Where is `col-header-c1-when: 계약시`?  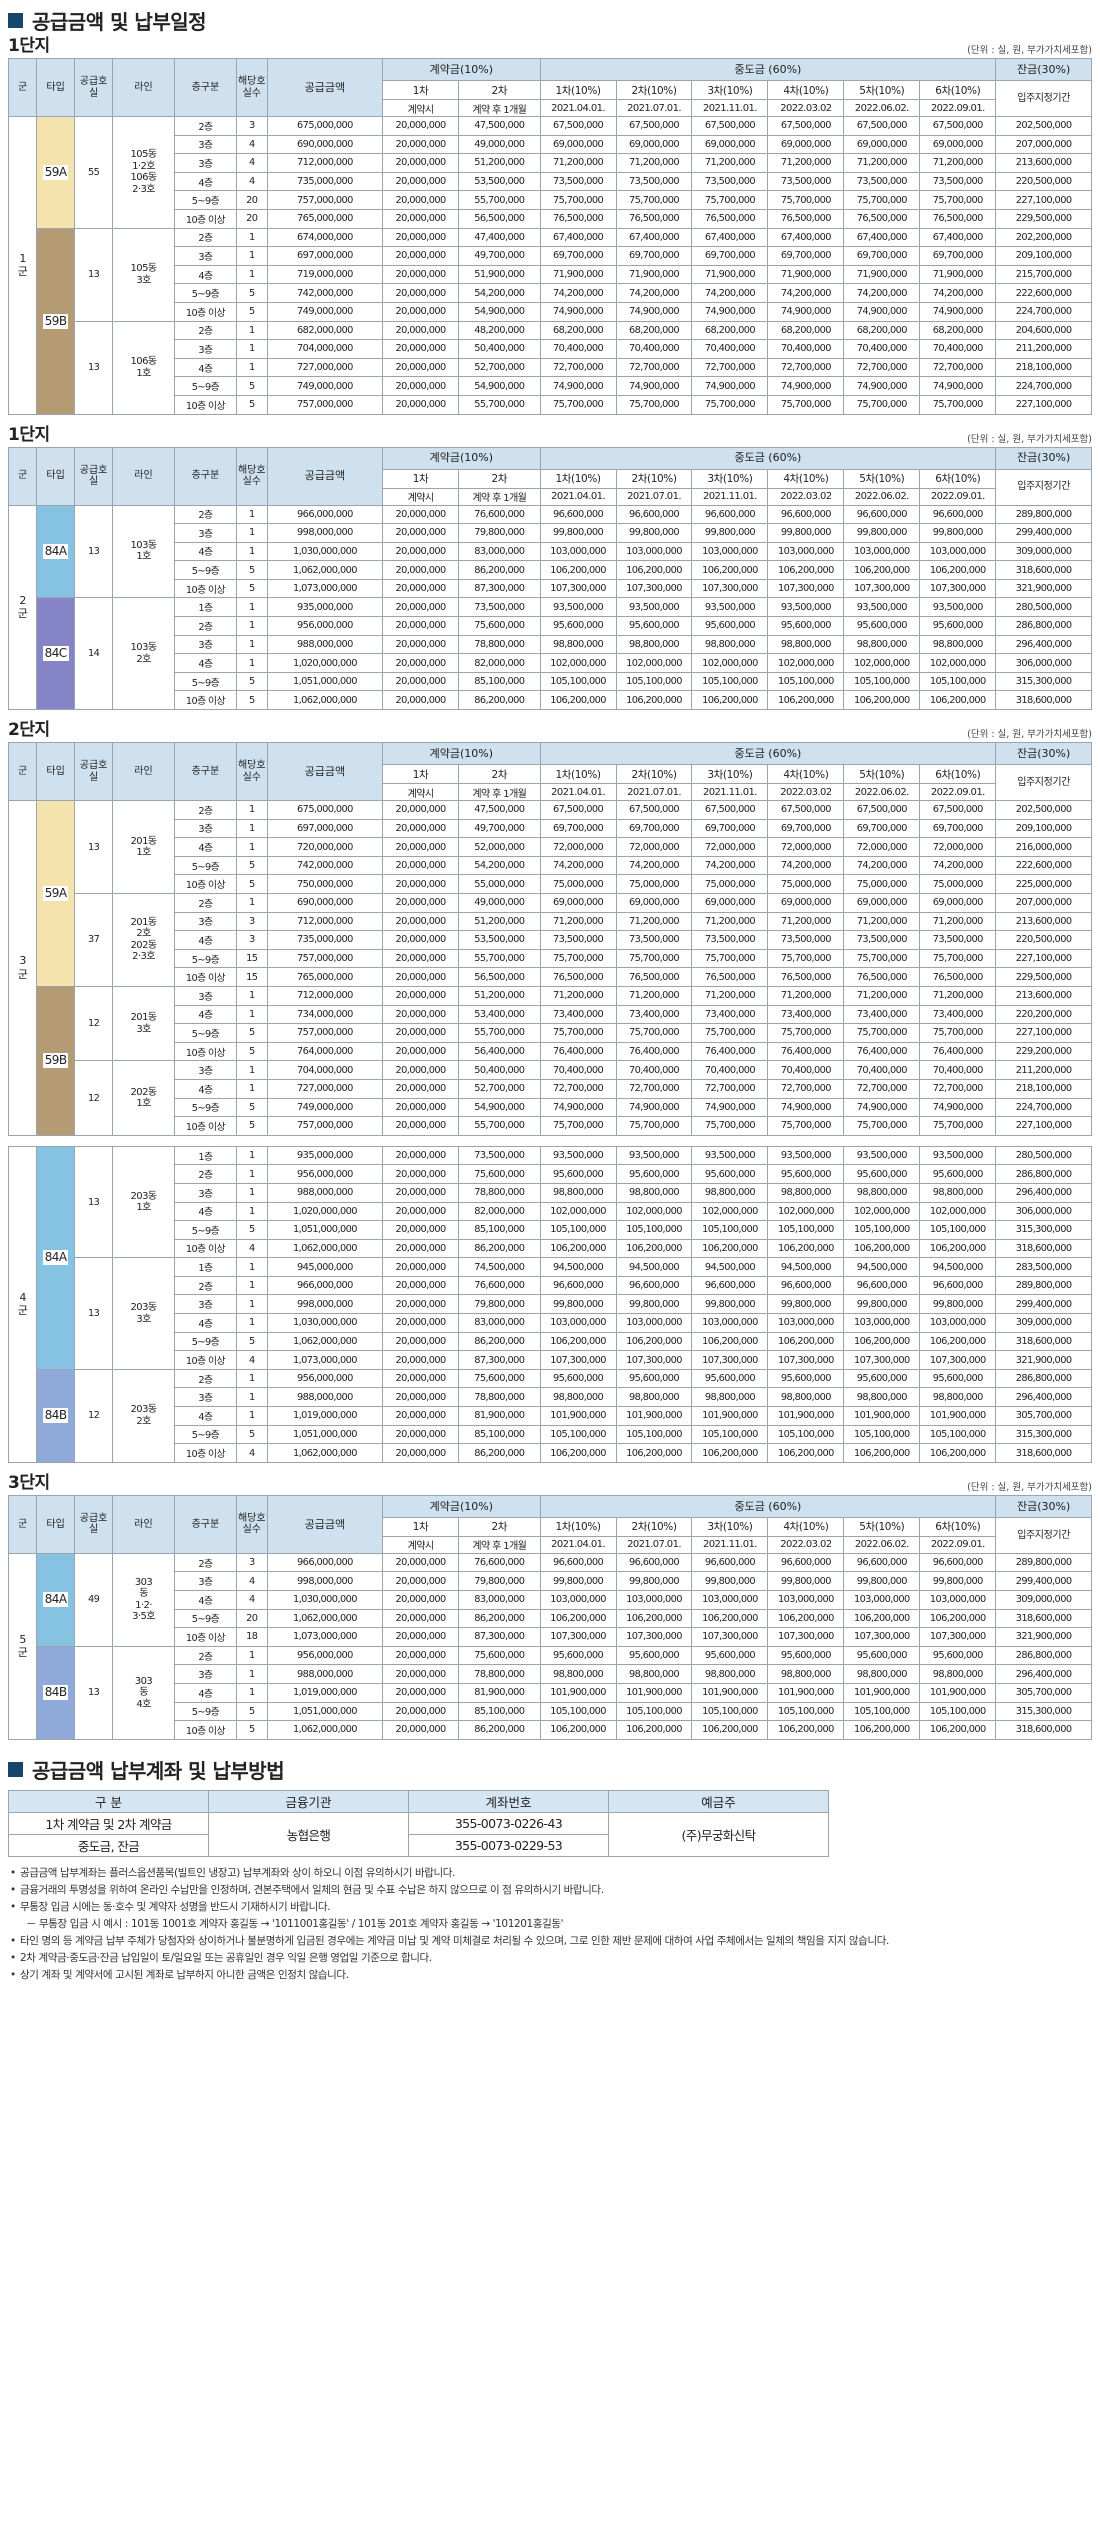
col-header-c1-when: 계약시 is located at coordinates (421, 1544).